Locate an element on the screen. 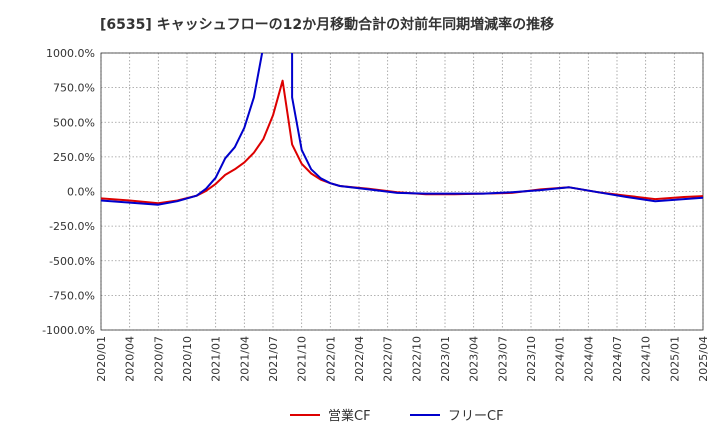 The image size is (720, 440). x-tick-label: 2021/01 is located at coordinates (216, 359).